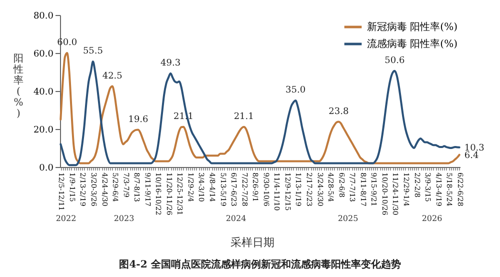 This screenshot has height=277, width=500. I want to click on data-label: 23.8, so click(338, 111).